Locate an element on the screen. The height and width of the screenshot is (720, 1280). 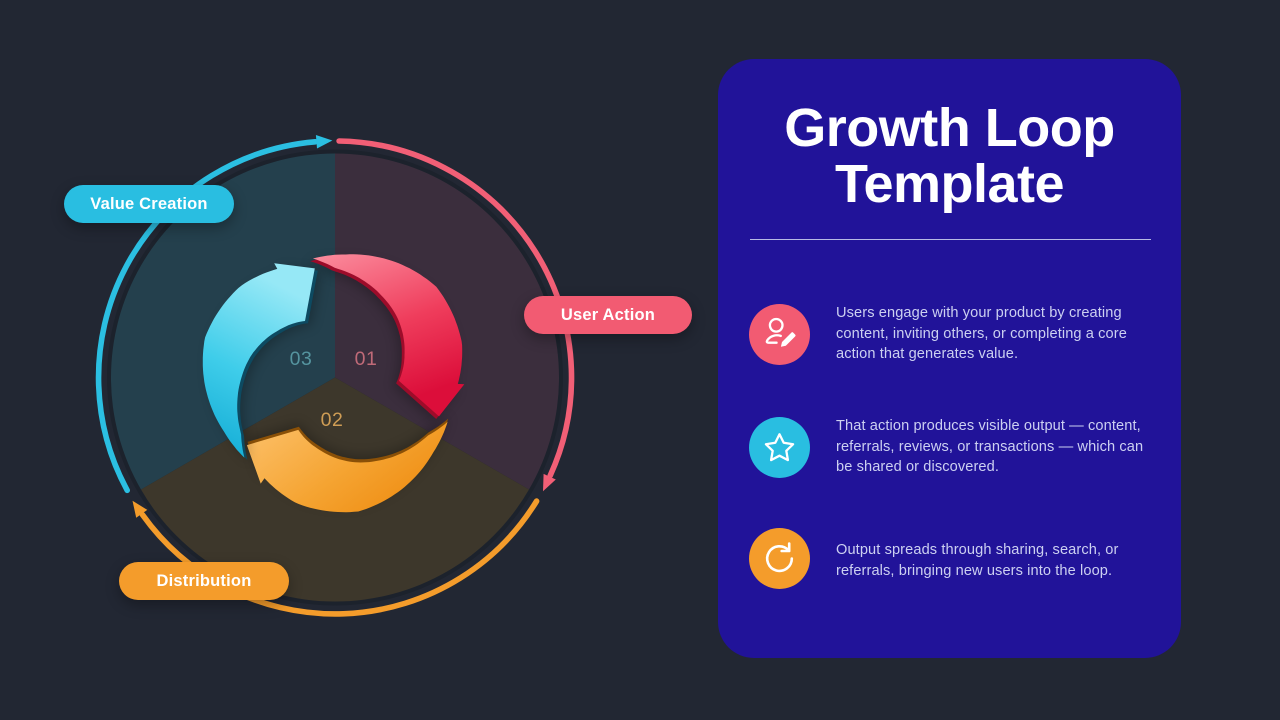
svg-text: 03 is located at coordinates (301, 359).